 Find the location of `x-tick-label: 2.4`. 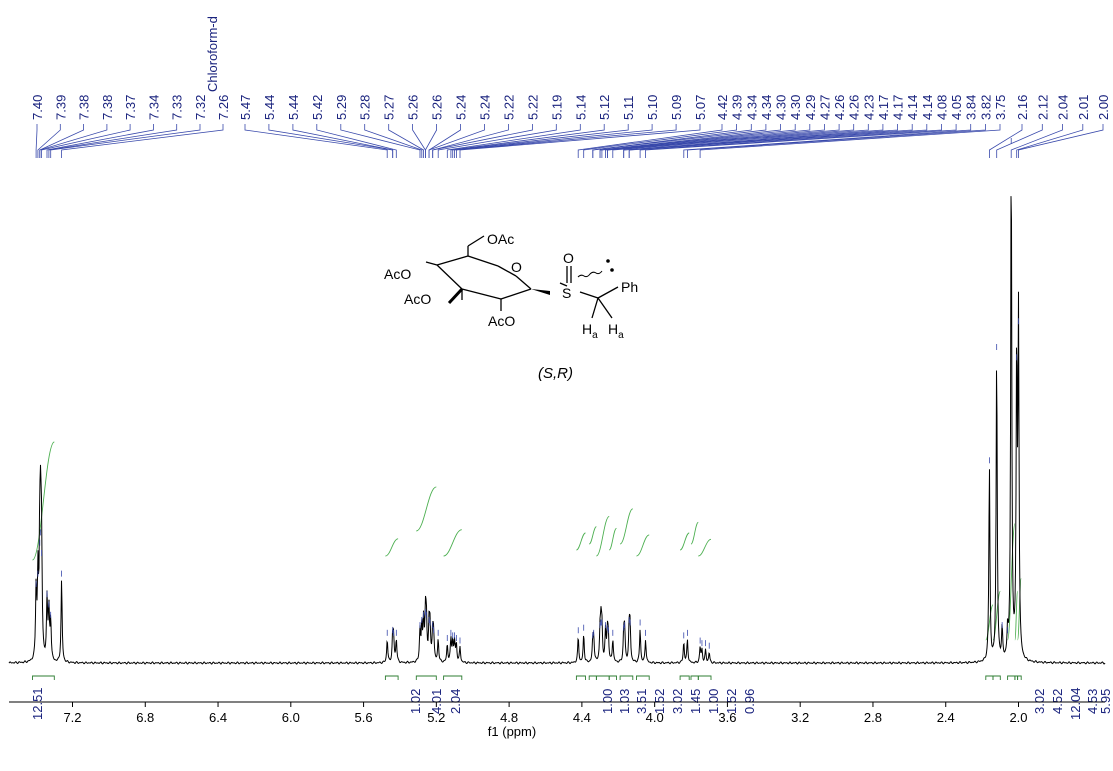

x-tick-label: 2.4 is located at coordinates (946, 717).